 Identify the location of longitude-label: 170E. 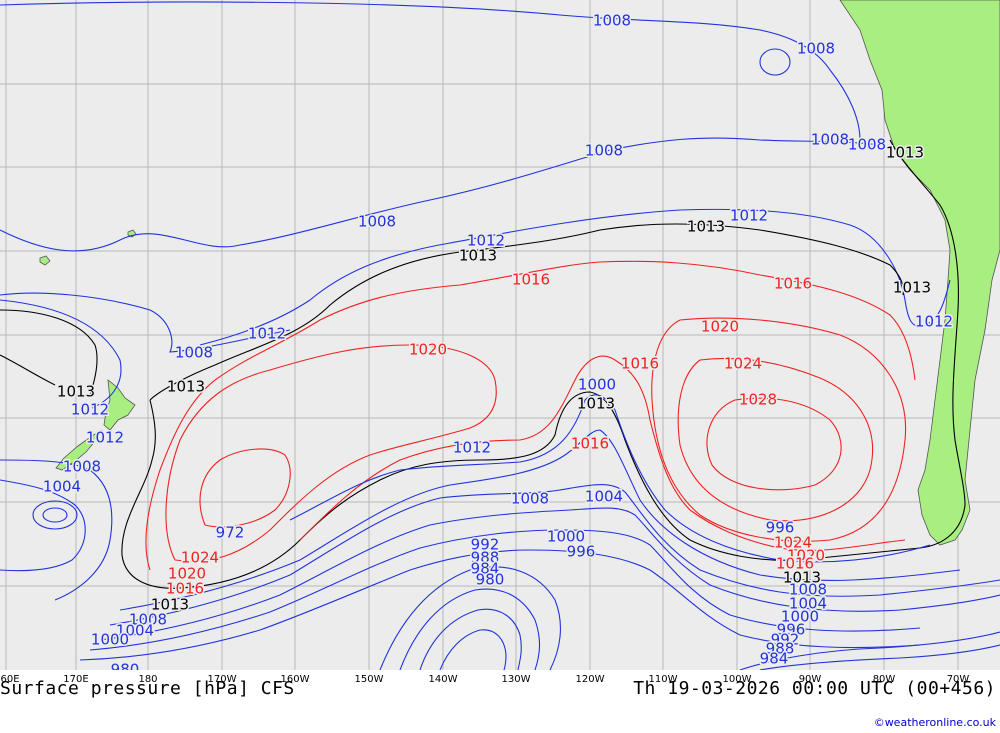
(76, 679).